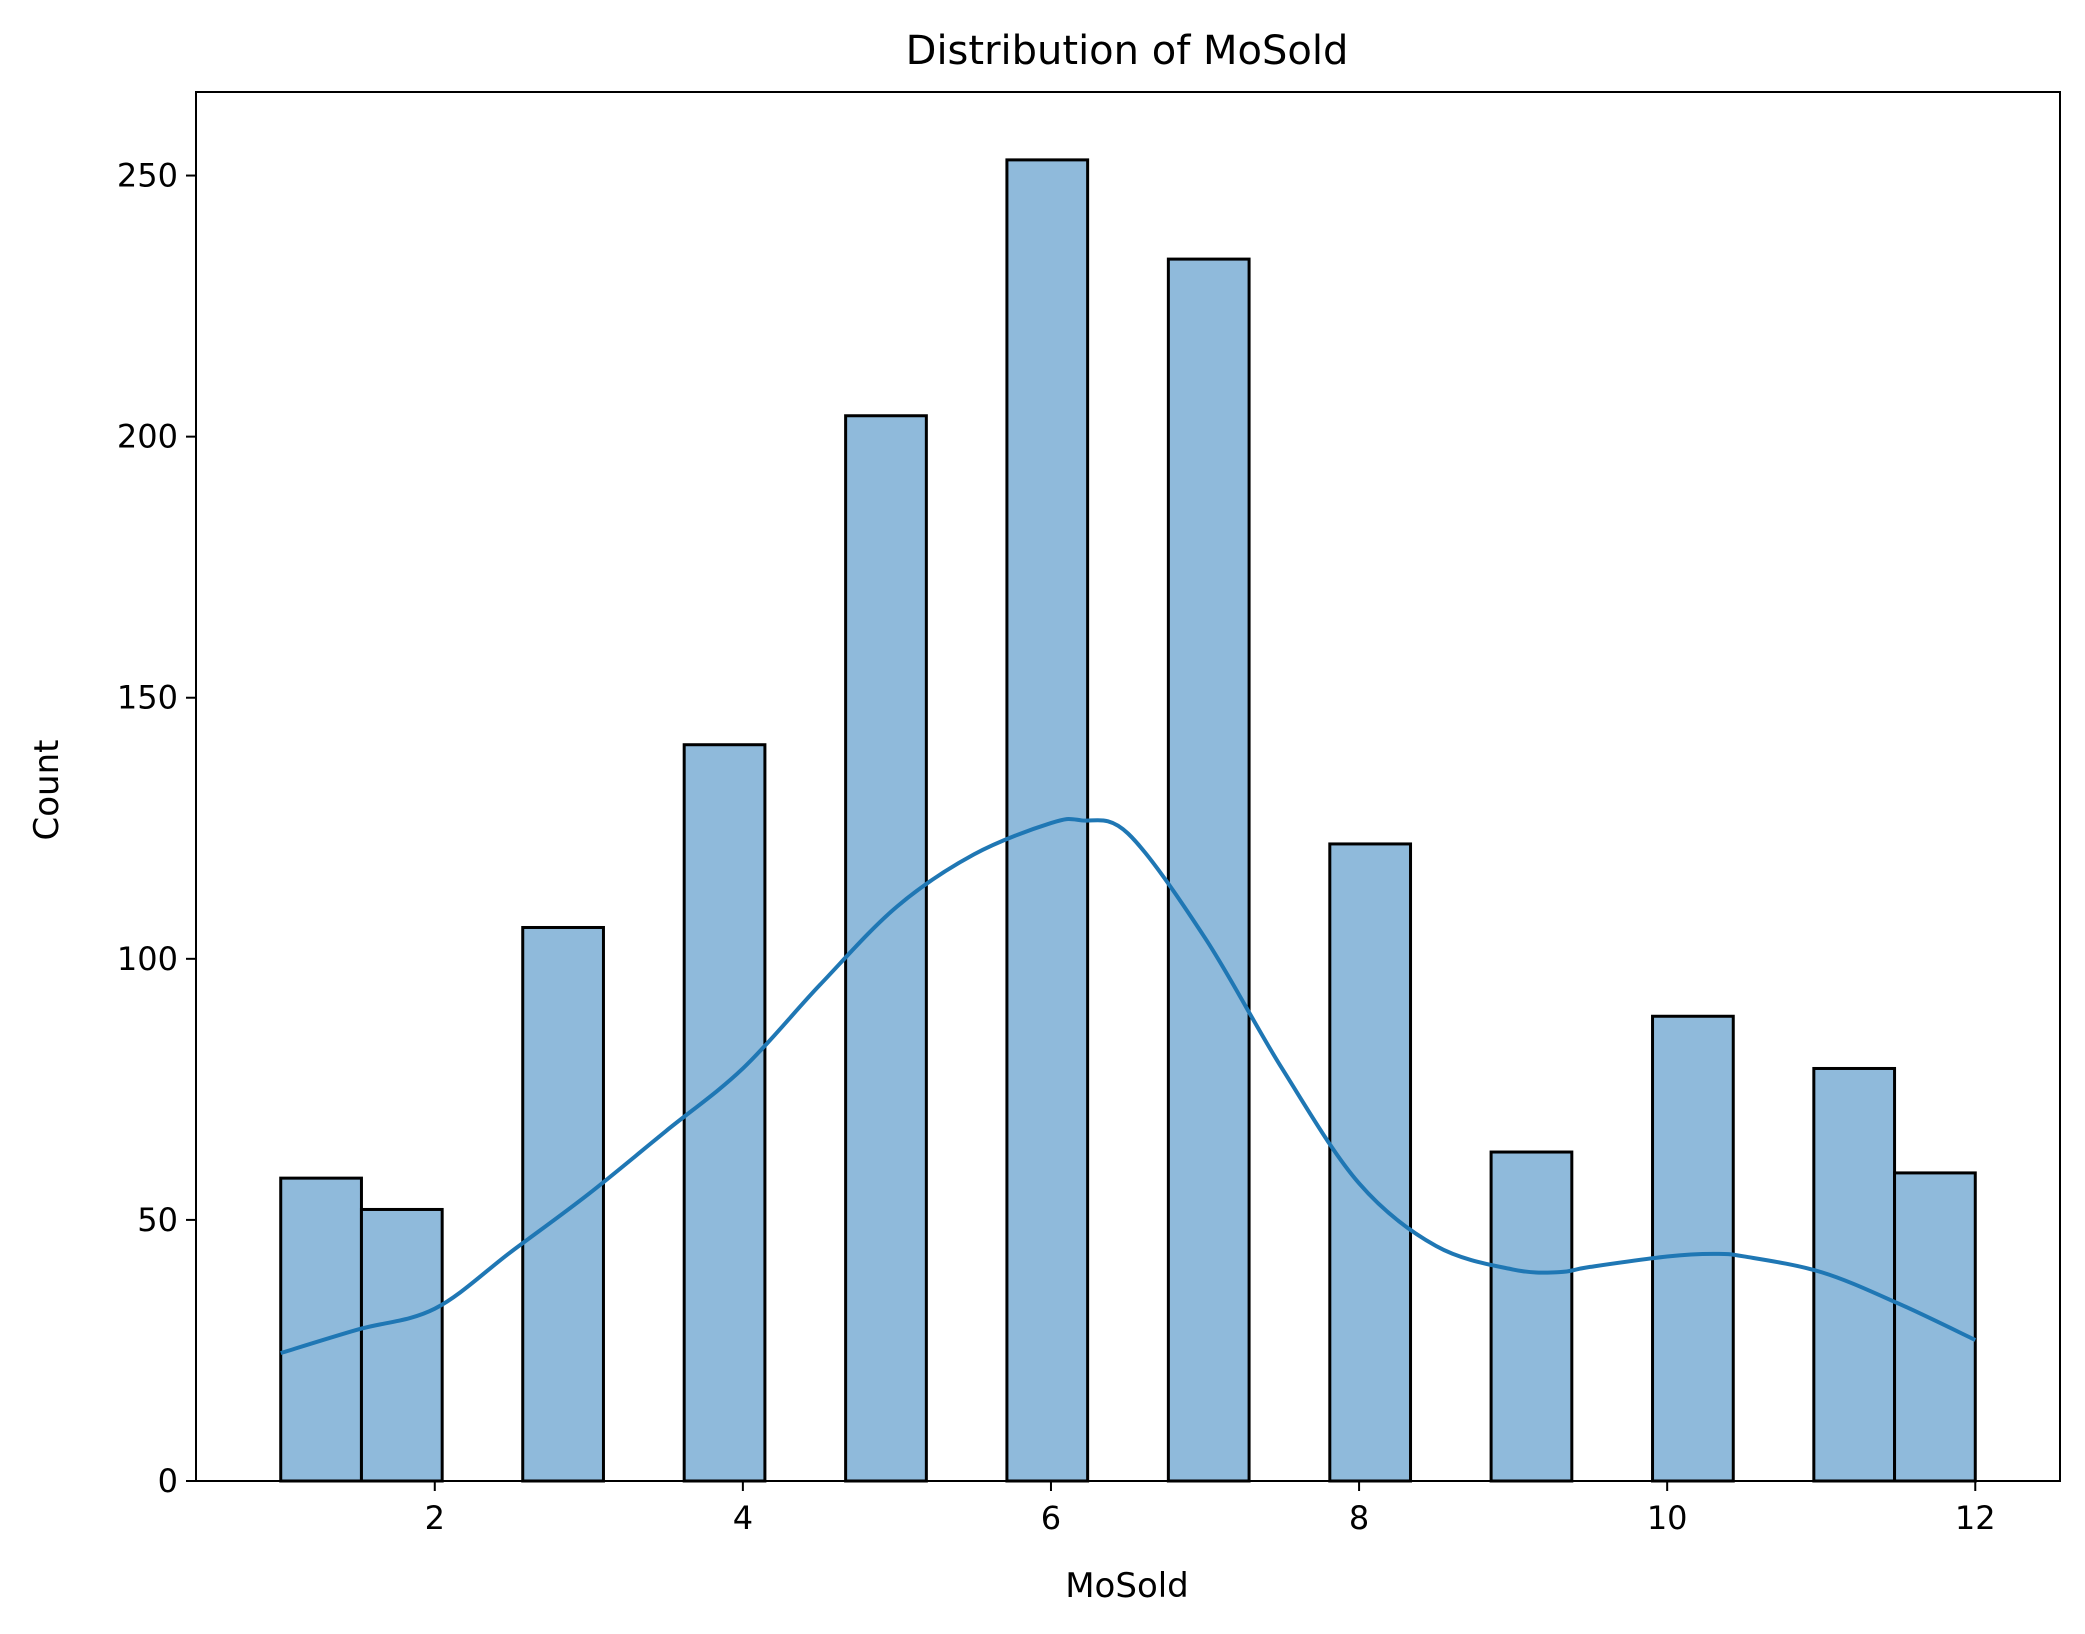 The image size is (2085, 1634). Describe the element at coordinates (147, 698) in the screenshot. I see `y-tick-label: 150` at that location.